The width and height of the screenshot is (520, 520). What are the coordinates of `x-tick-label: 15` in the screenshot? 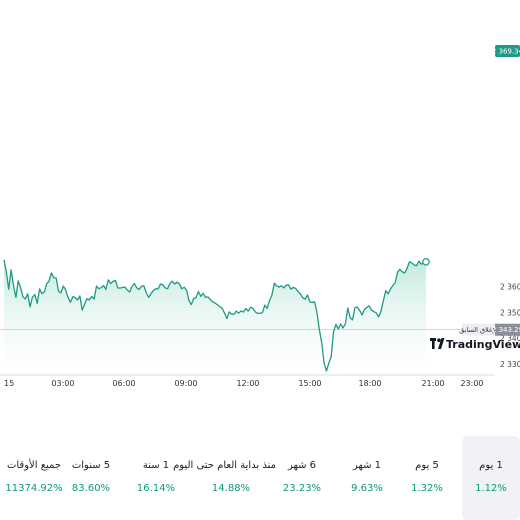 It's located at (9, 383).